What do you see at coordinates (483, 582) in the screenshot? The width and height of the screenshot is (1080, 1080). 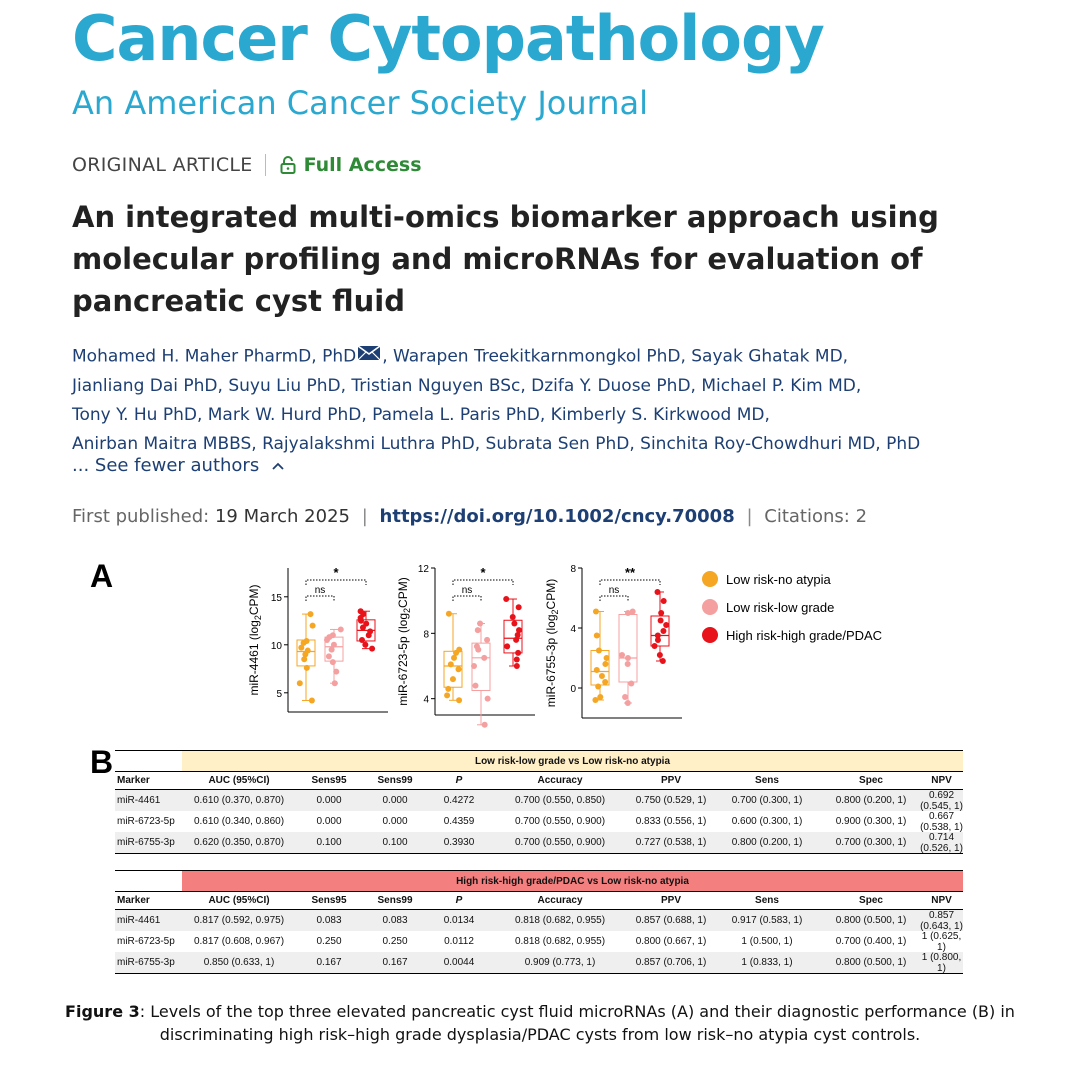 I see `significance-bracket` at bounding box center [483, 582].